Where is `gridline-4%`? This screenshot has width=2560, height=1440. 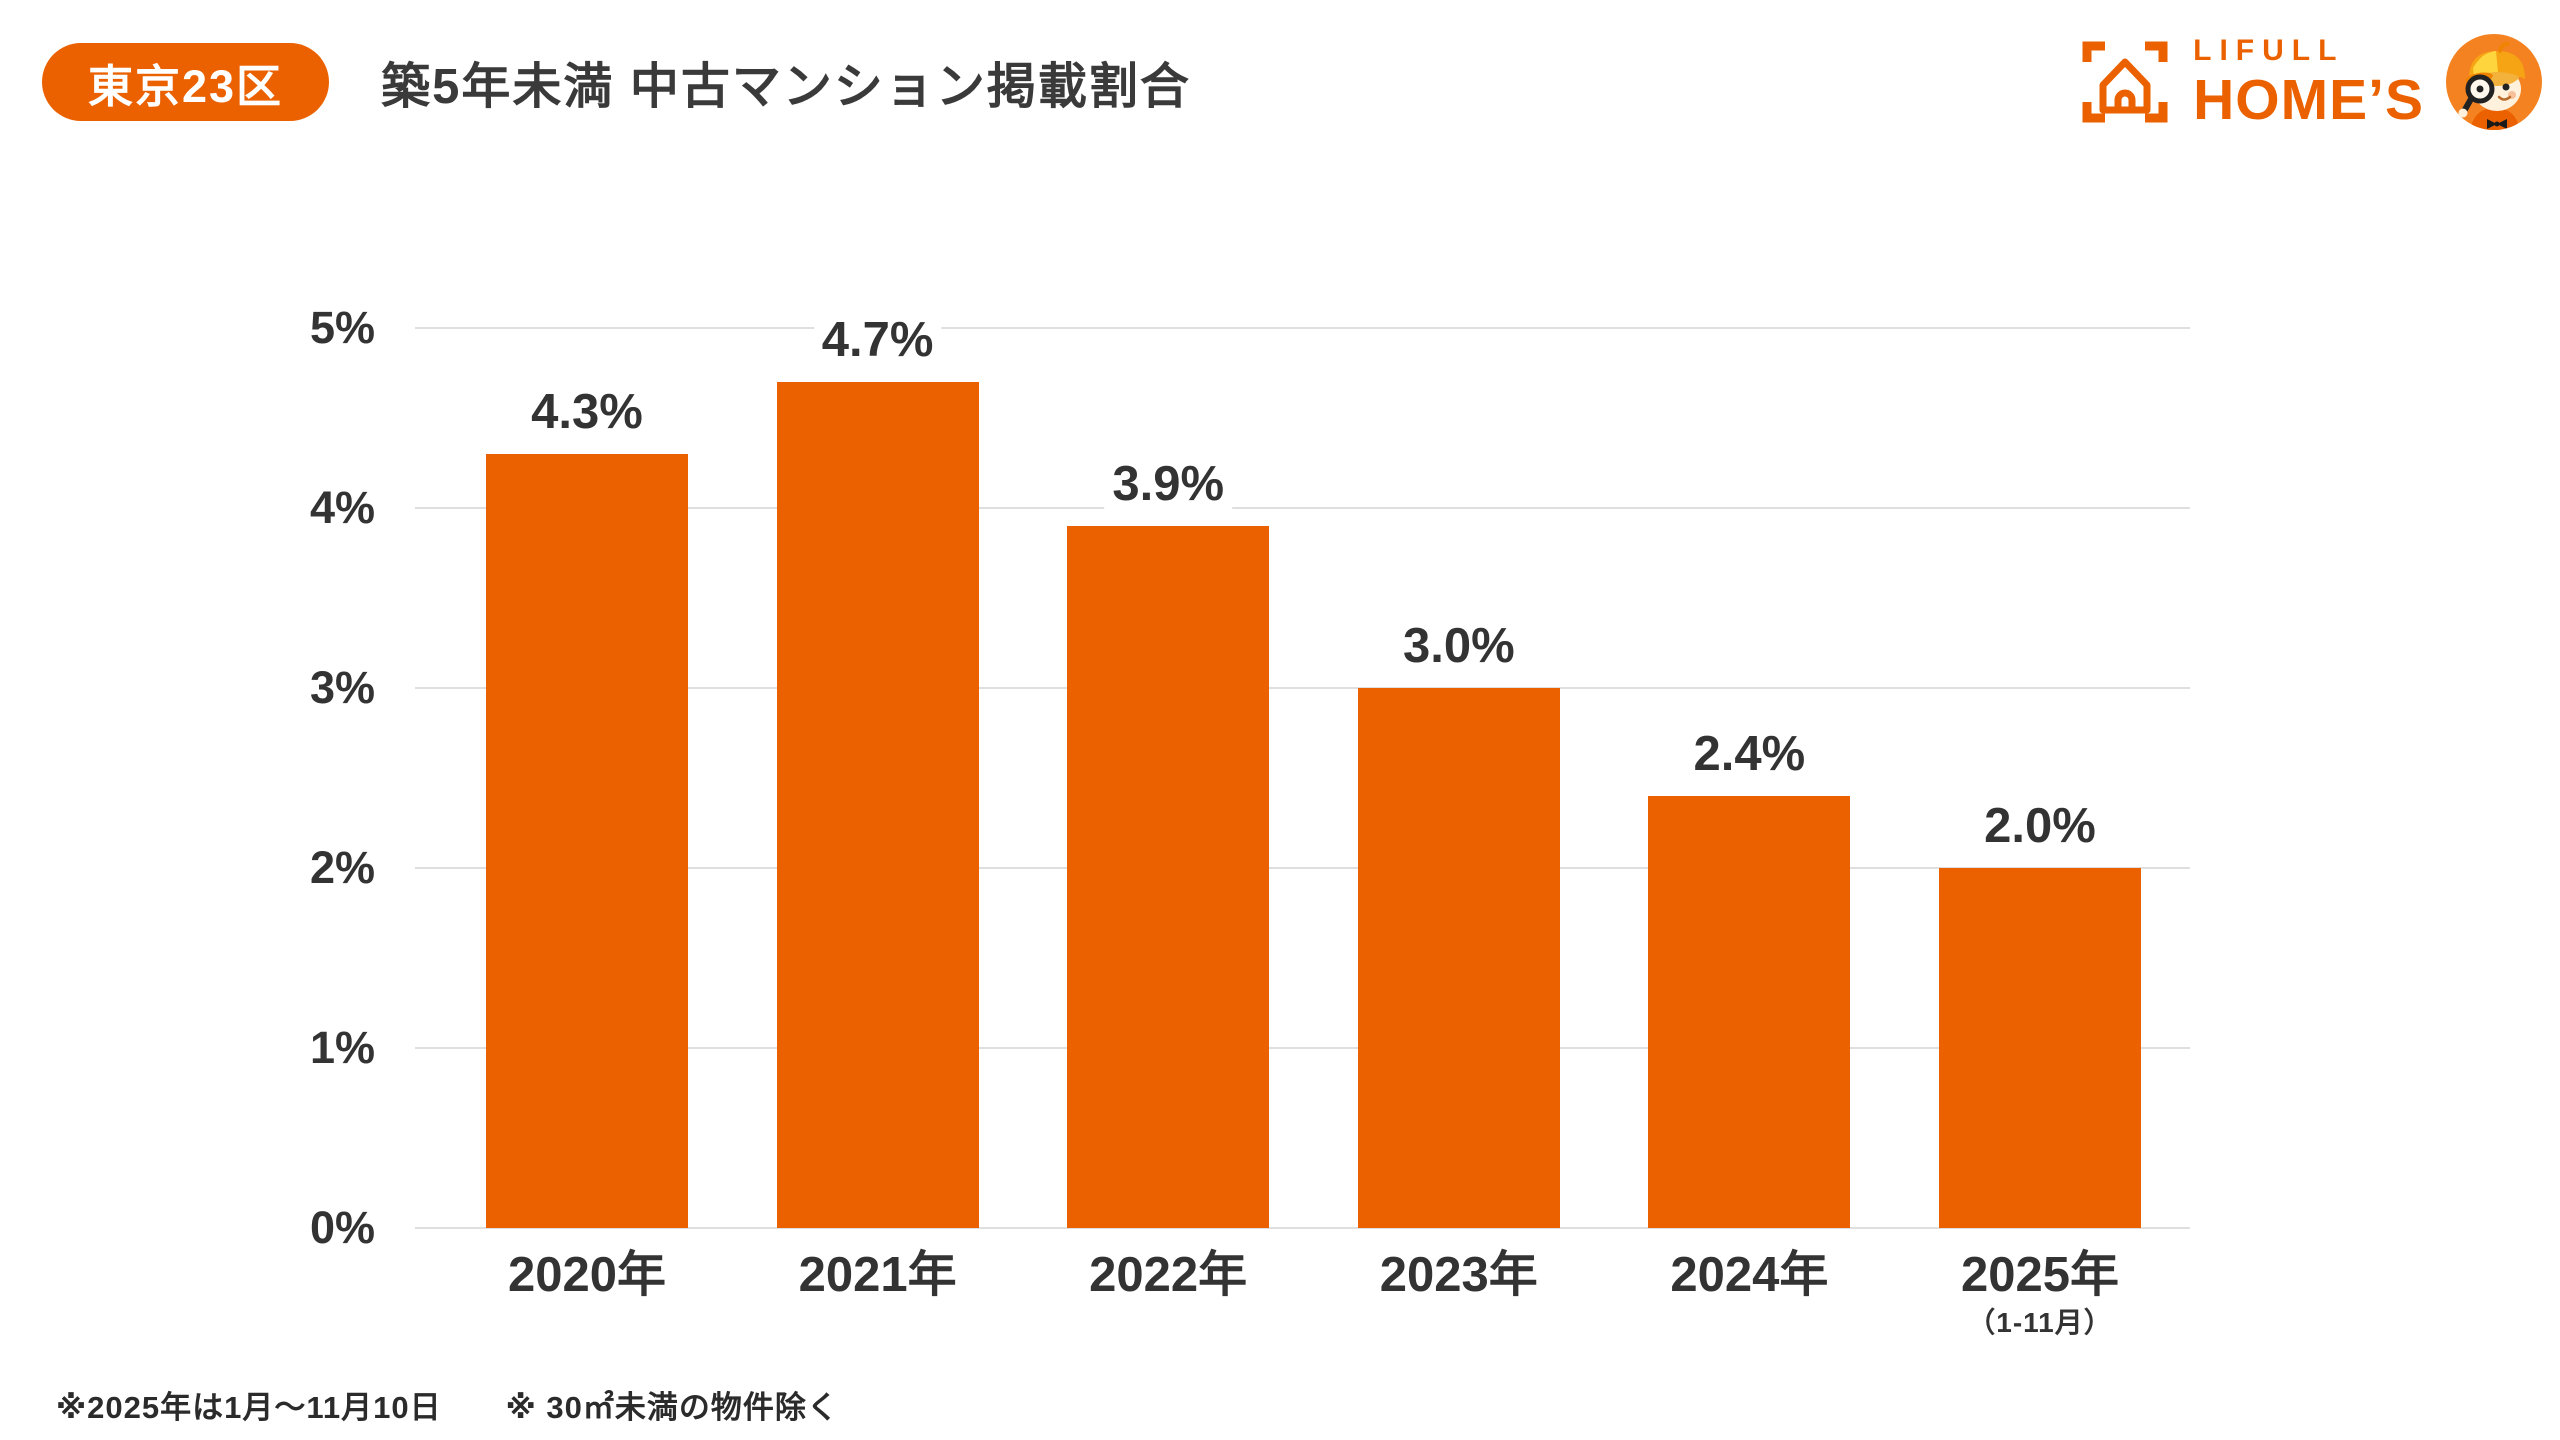
gridline-4% is located at coordinates (1302, 508).